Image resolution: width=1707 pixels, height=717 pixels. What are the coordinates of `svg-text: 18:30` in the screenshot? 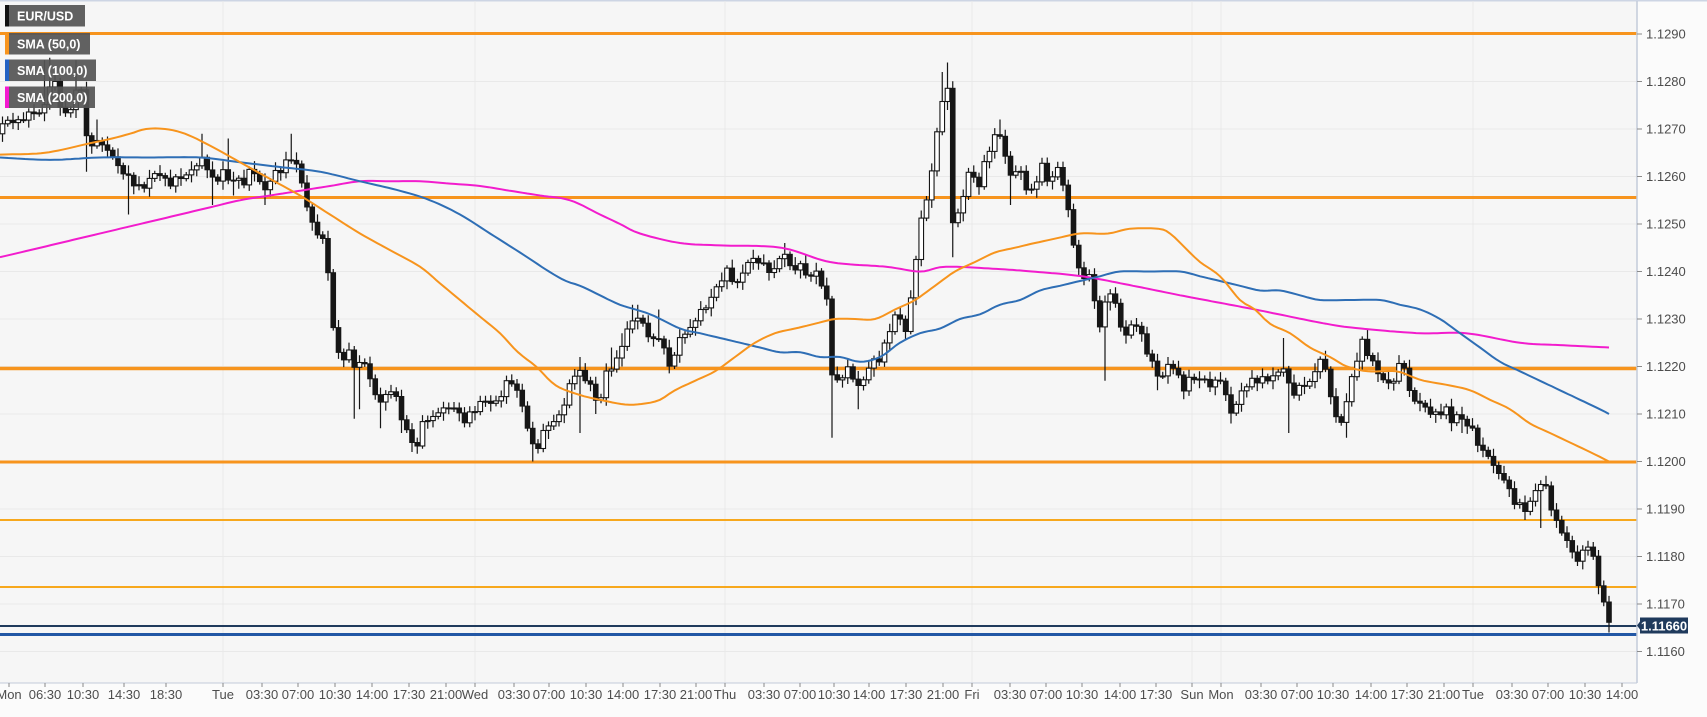 It's located at (166, 694).